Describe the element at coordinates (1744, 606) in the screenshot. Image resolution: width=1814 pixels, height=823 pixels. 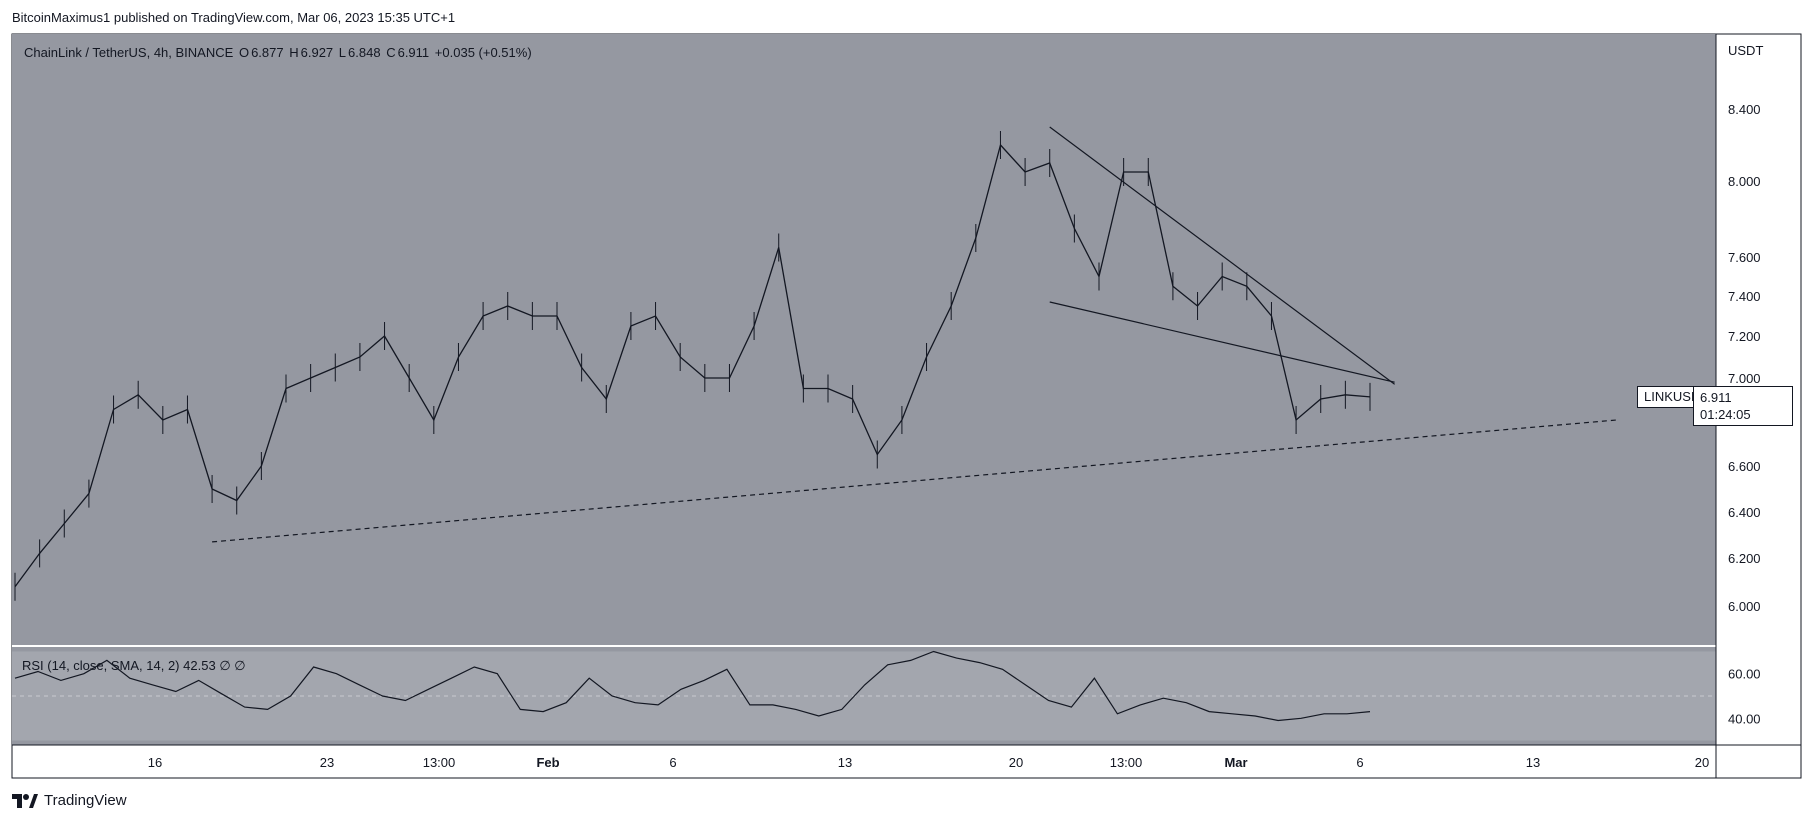
I see `price-tick-label: 6.000` at that location.